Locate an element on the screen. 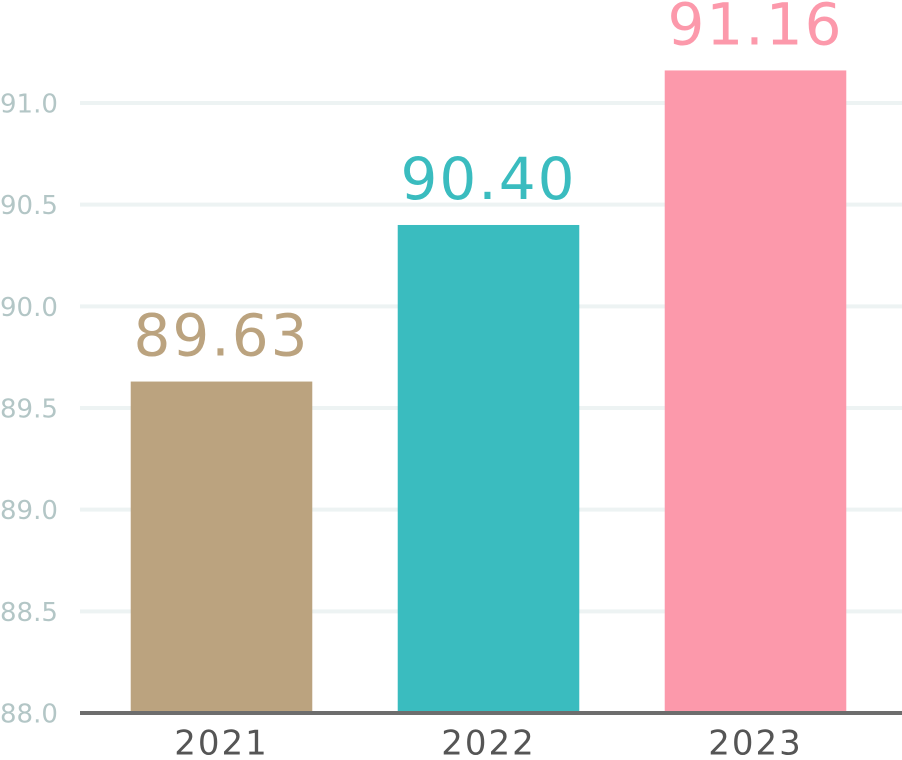 The height and width of the screenshot is (760, 902). value-label: 89.63 is located at coordinates (221, 336).